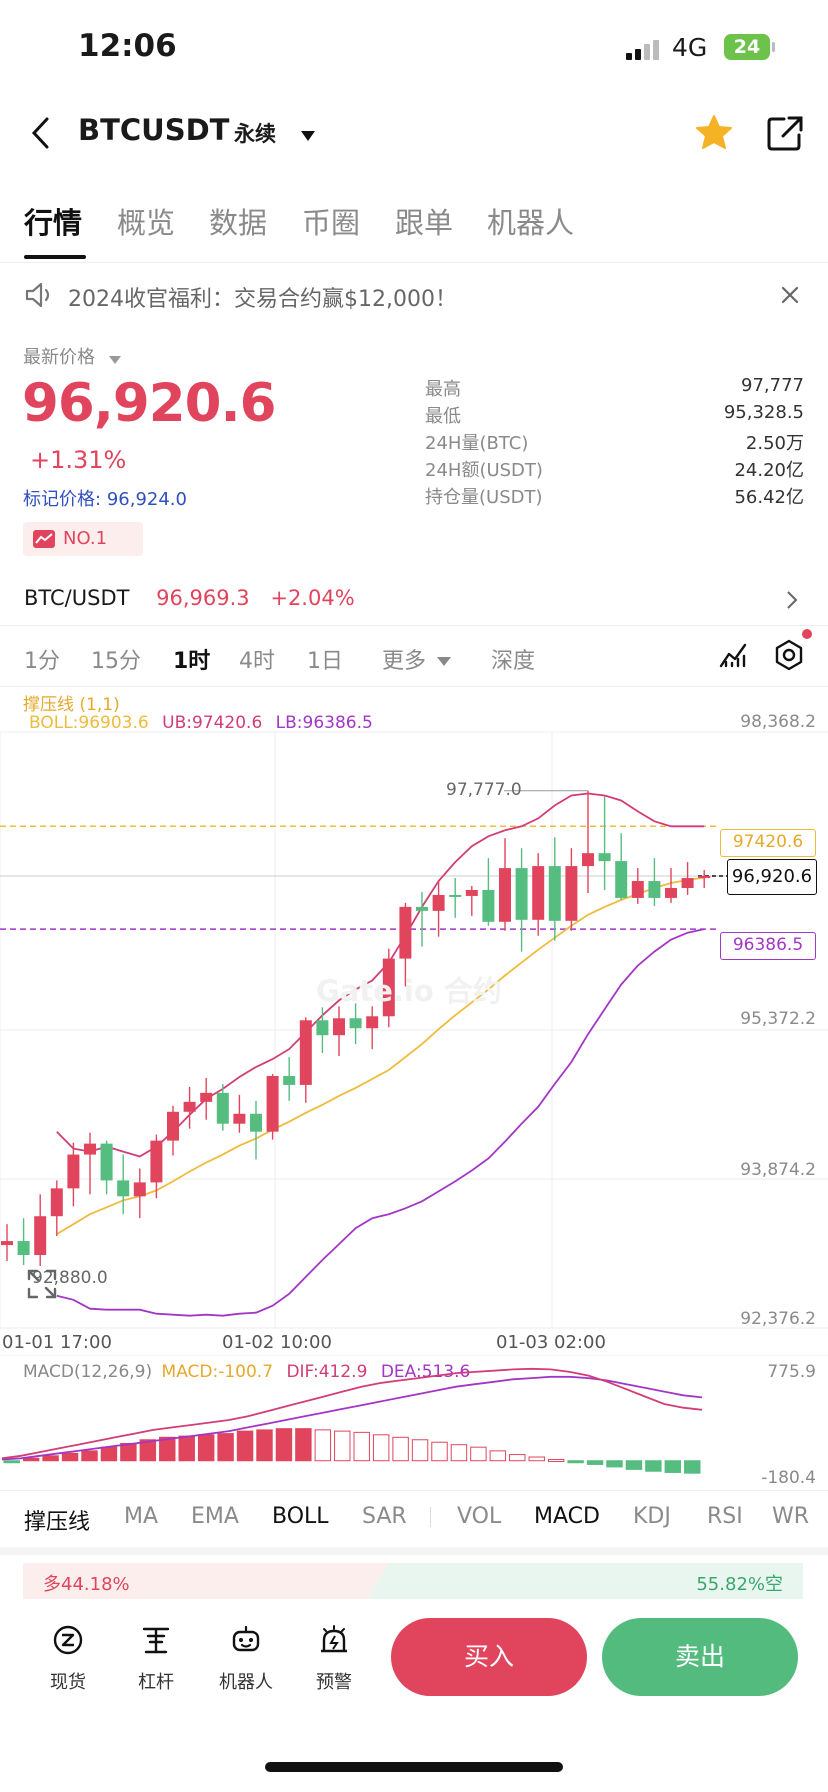 The height and width of the screenshot is (1792, 828). I want to click on rank-badge: NO.1, so click(83, 539).